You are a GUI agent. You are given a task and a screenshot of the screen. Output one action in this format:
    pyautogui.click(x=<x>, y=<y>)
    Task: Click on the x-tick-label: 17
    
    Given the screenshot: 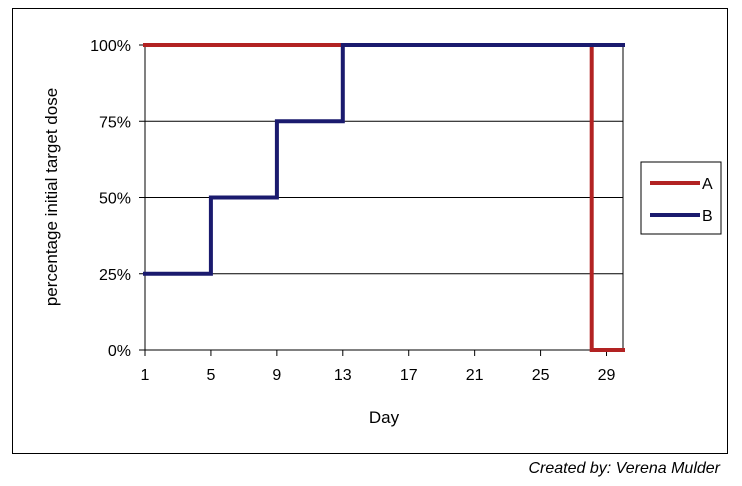 What is the action you would take?
    pyautogui.click(x=409, y=375)
    